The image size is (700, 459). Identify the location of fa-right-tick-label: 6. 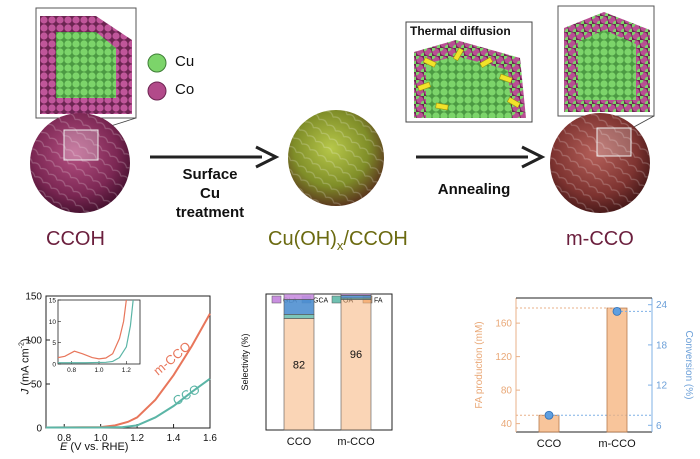
(659, 426).